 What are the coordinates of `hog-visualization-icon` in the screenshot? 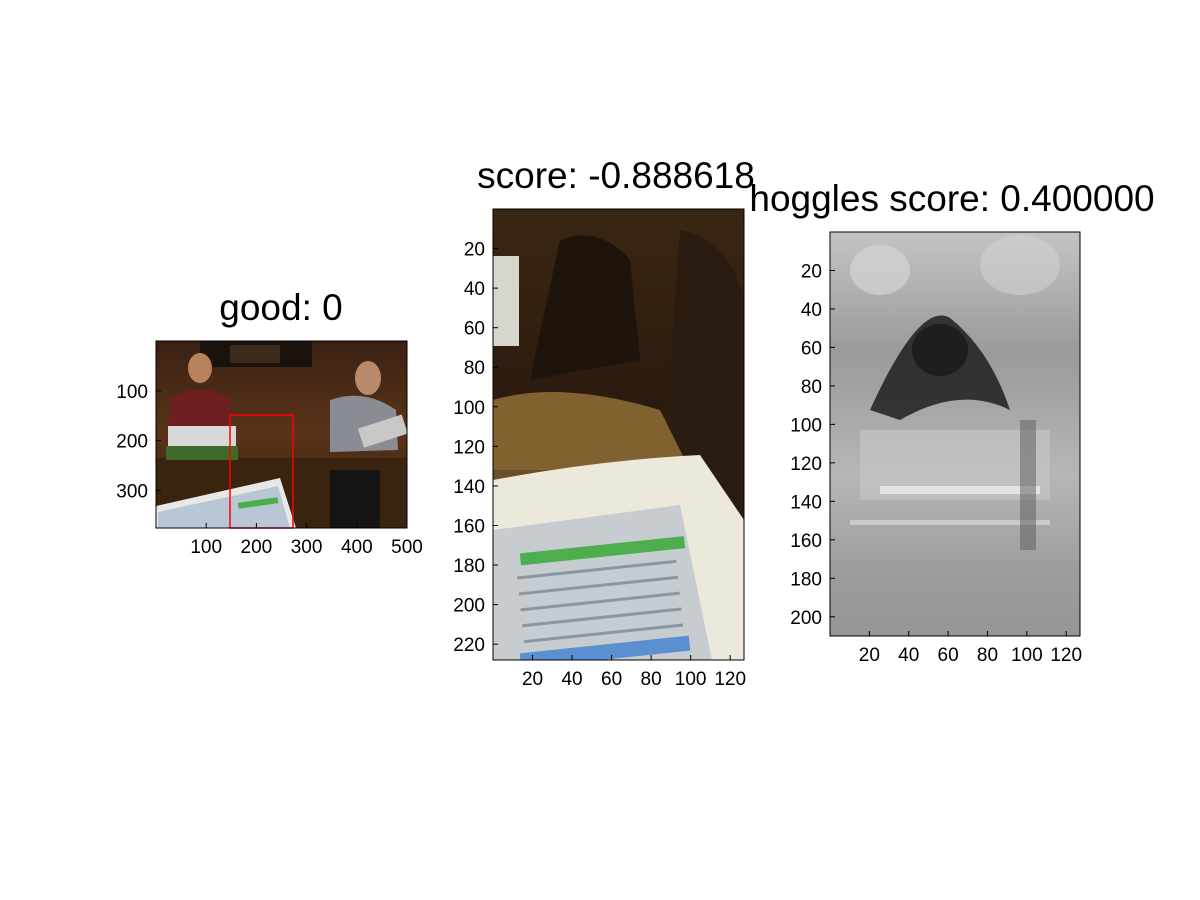 It's located at (955, 434).